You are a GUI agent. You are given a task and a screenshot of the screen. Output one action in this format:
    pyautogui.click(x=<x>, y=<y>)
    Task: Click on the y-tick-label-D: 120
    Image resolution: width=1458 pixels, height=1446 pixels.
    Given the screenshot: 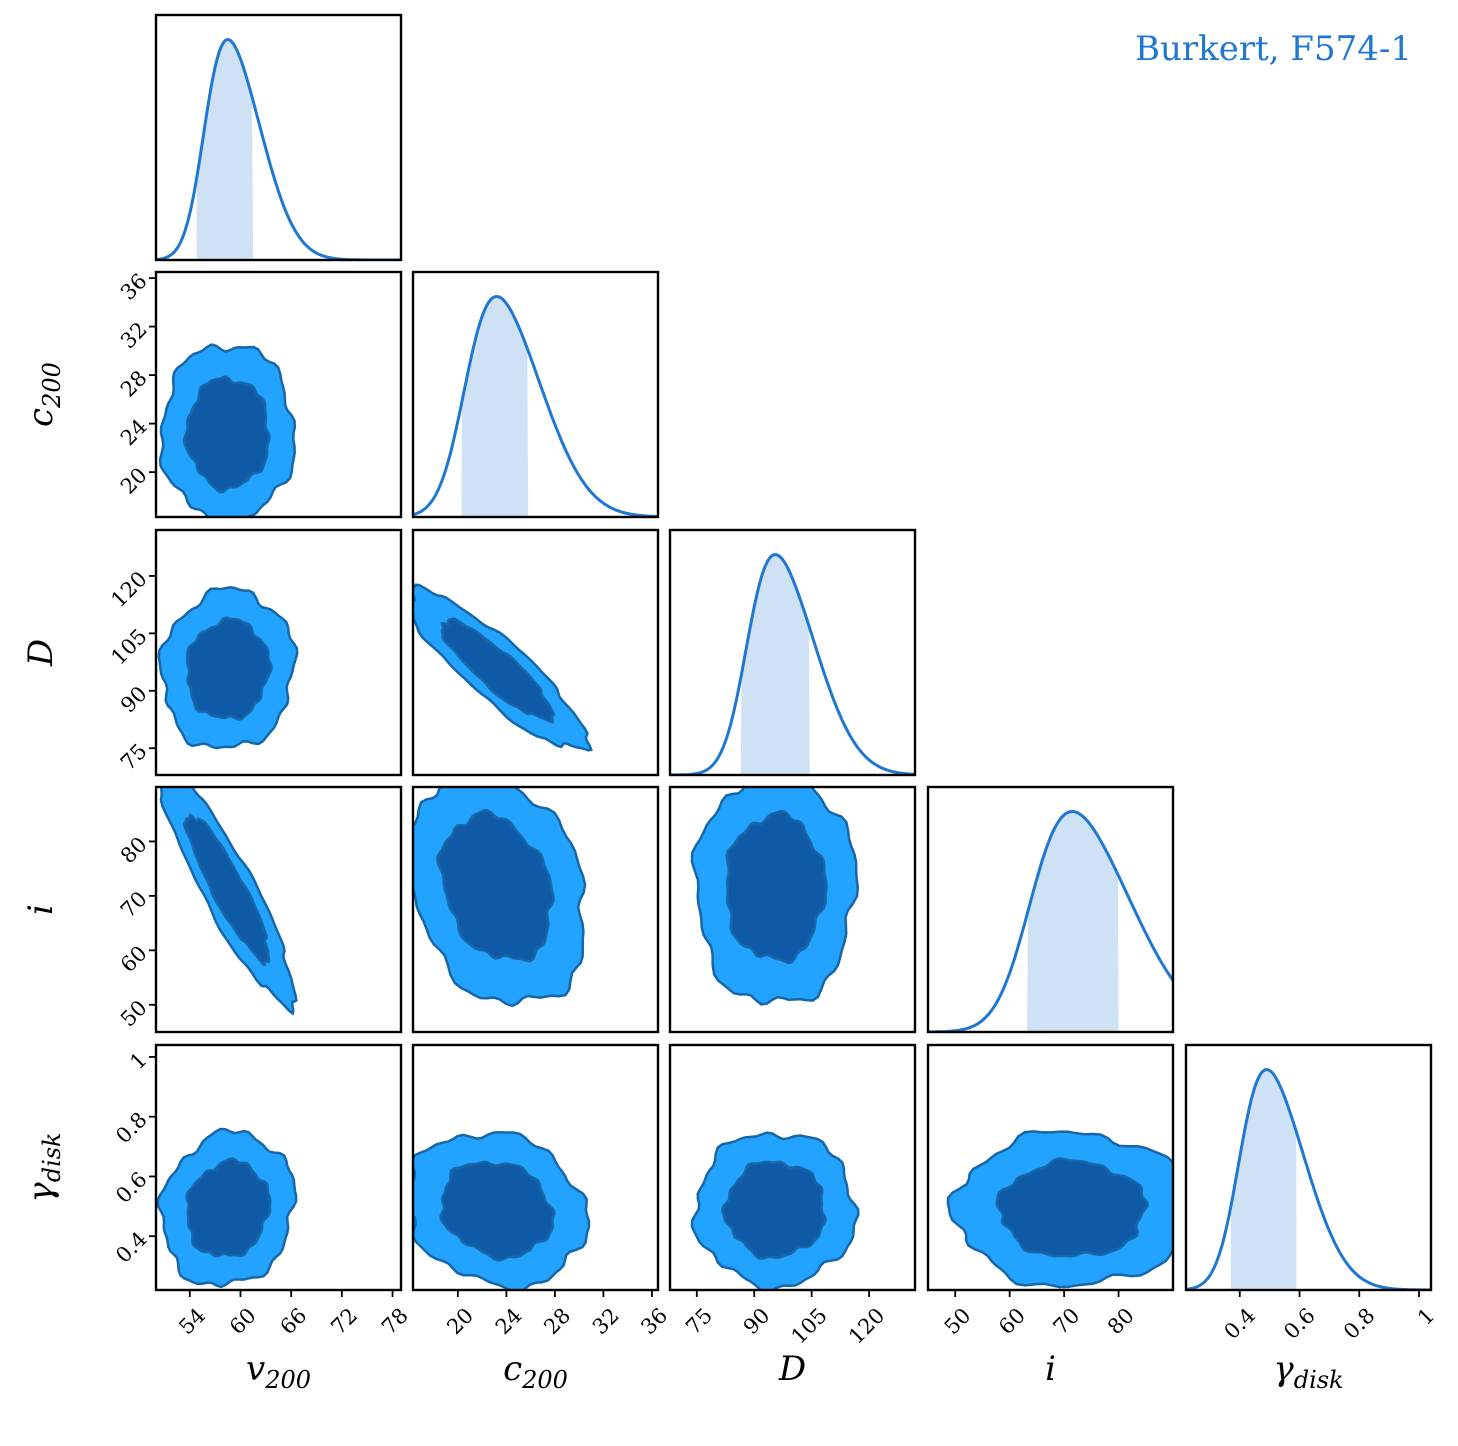 What is the action you would take?
    pyautogui.click(x=128, y=589)
    